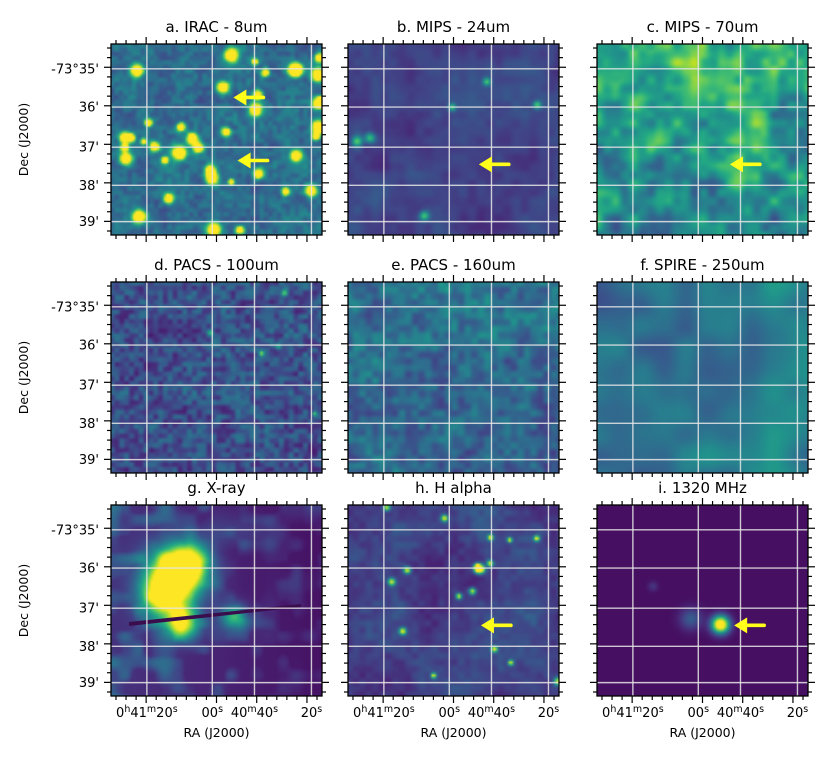 The image size is (832, 777). I want to click on panel-8: h. H alpha 0h41m20s 00s 40m40s 20s RA (J2000), so click(453, 609).